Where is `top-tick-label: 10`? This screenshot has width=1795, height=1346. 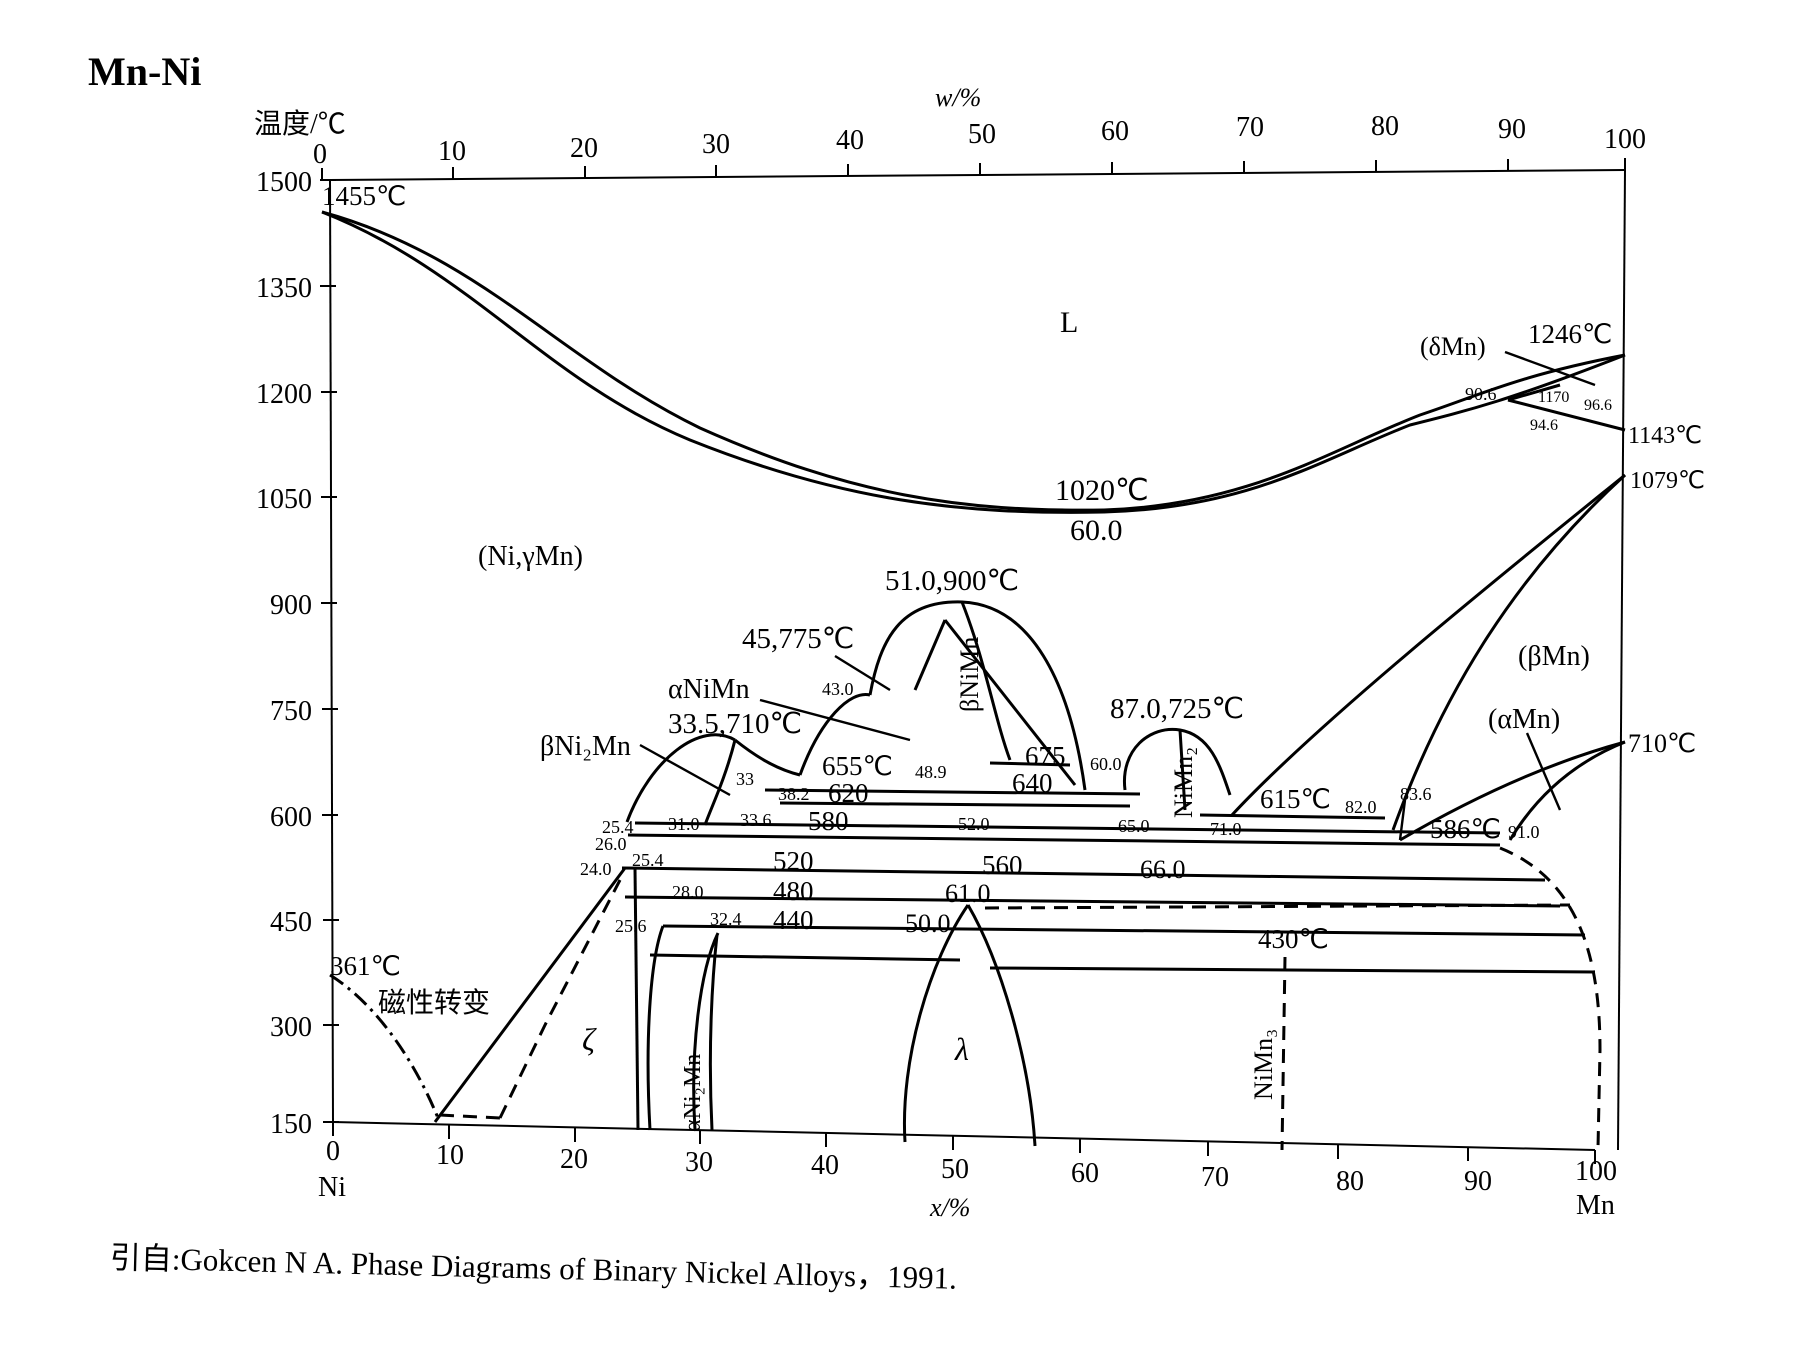 top-tick-label: 10 is located at coordinates (452, 151).